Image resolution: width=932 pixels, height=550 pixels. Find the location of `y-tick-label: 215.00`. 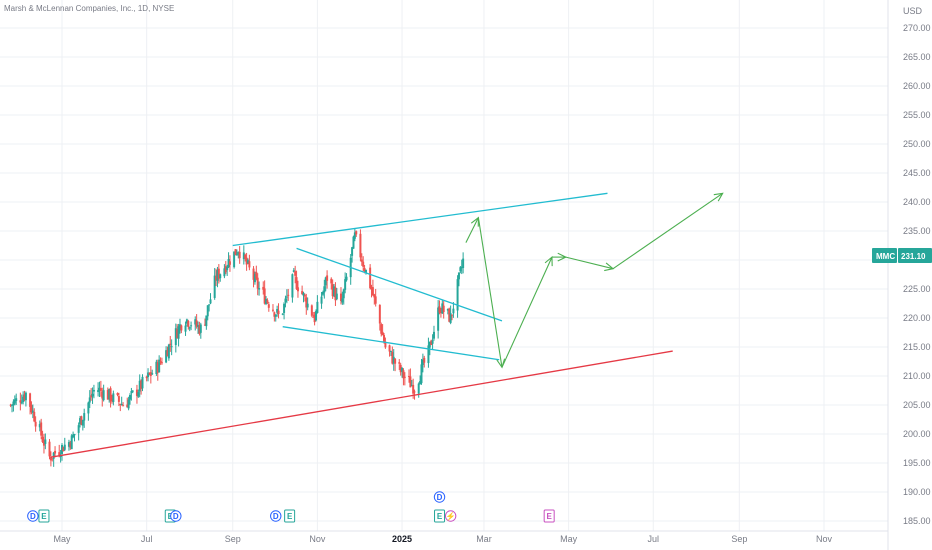

y-tick-label: 215.00 is located at coordinates (917, 347).